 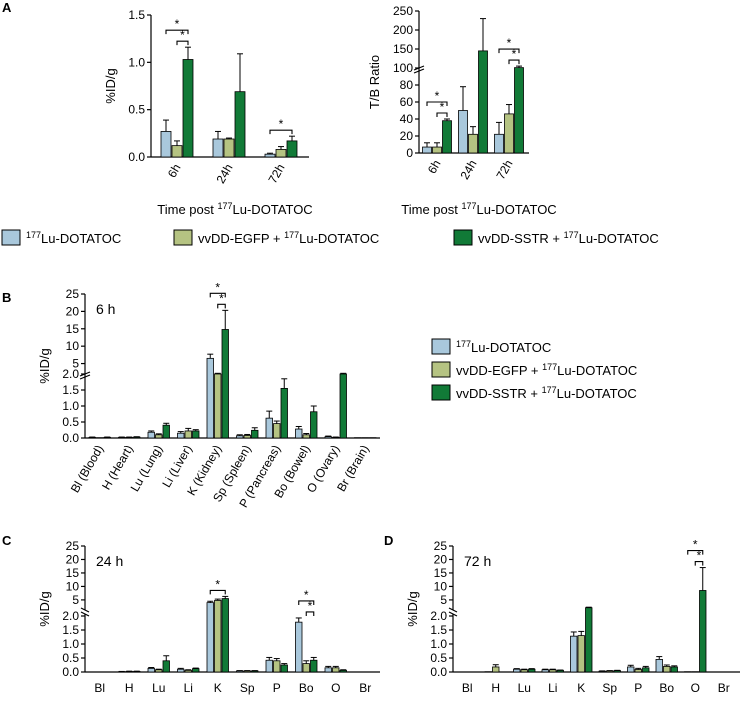 I want to click on chart-d-xtick-label: Li, so click(x=552, y=688).